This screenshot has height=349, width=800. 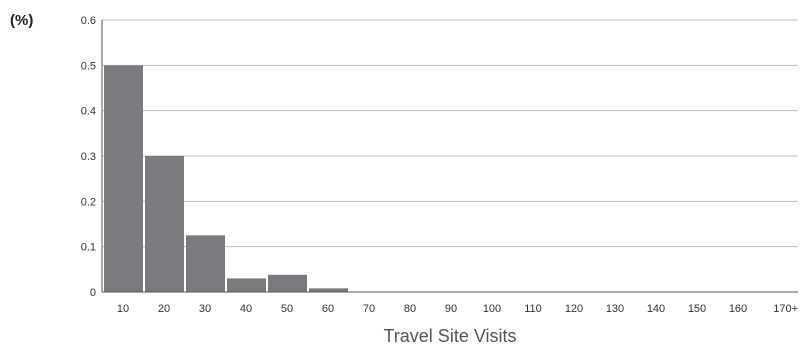 What do you see at coordinates (93, 293) in the screenshot?
I see `y-tick-label: 0` at bounding box center [93, 293].